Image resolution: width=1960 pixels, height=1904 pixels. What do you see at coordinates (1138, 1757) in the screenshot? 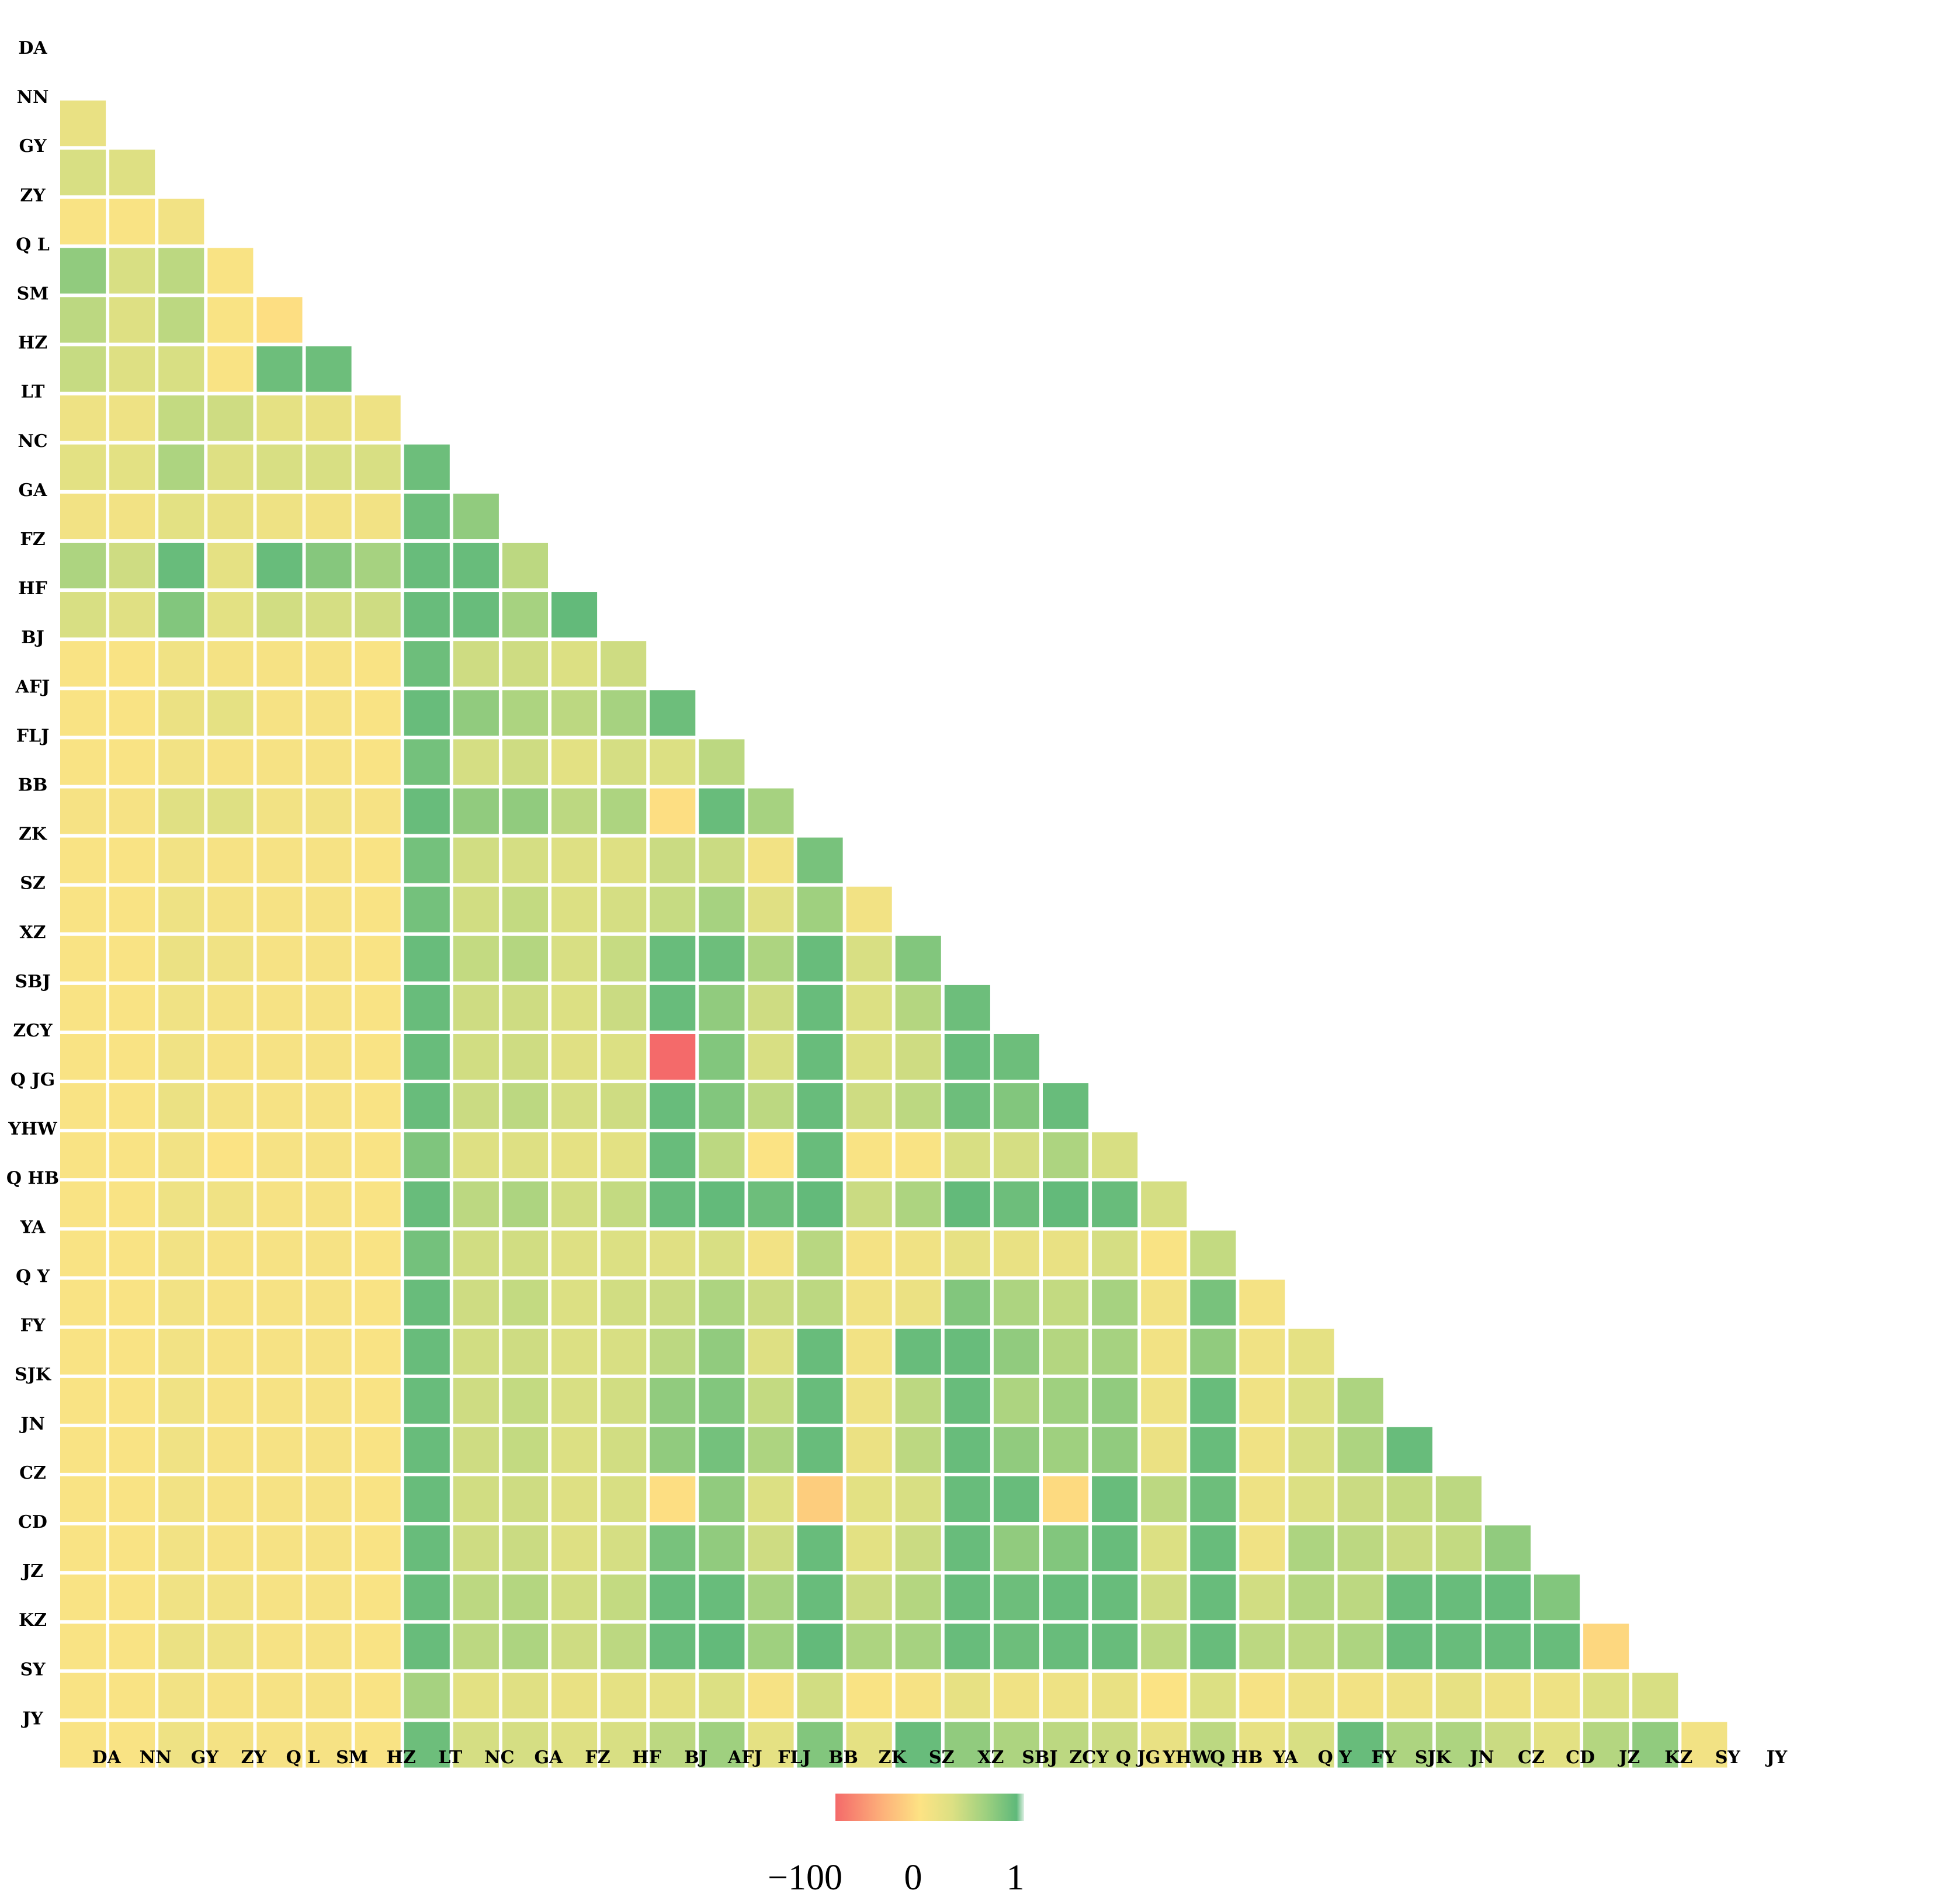
I see `column-label: Q JG` at bounding box center [1138, 1757].